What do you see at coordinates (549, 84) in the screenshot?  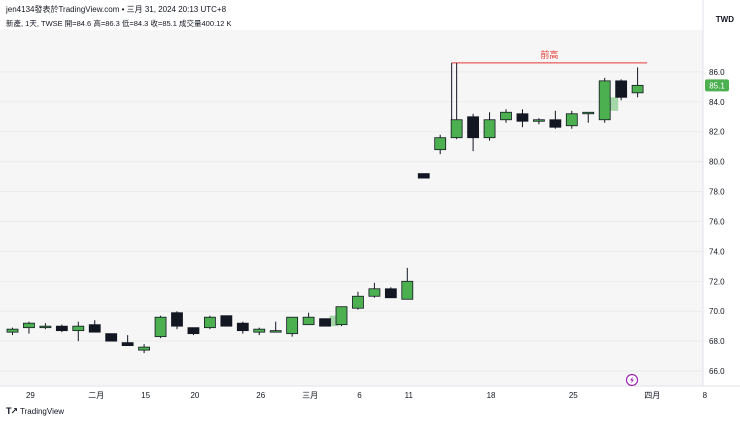 I see `resistance-annotation: 前高` at bounding box center [549, 84].